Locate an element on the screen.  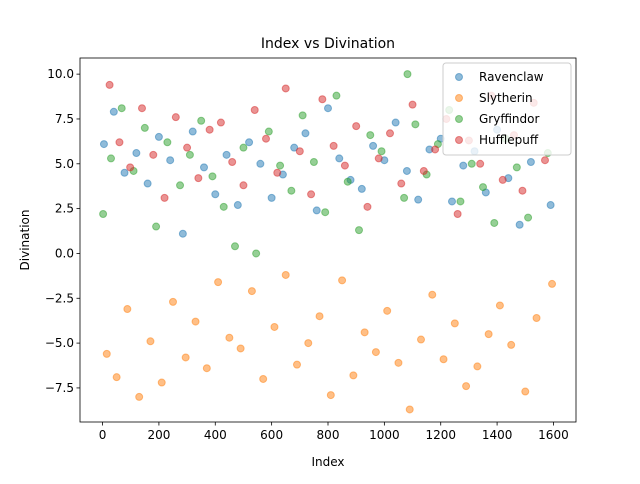
x-tick-label: 1600 is located at coordinates (553, 435).